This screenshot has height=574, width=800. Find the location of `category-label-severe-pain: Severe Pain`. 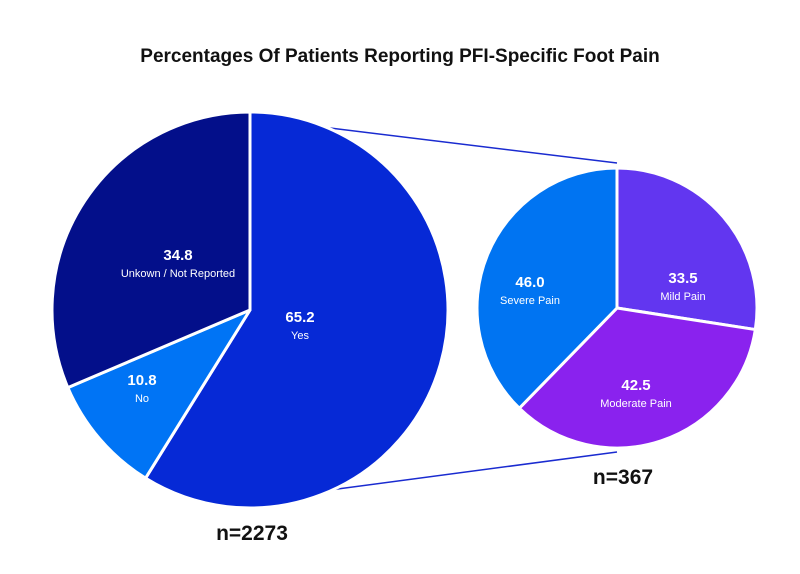

category-label-severe-pain: Severe Pain is located at coordinates (530, 301).